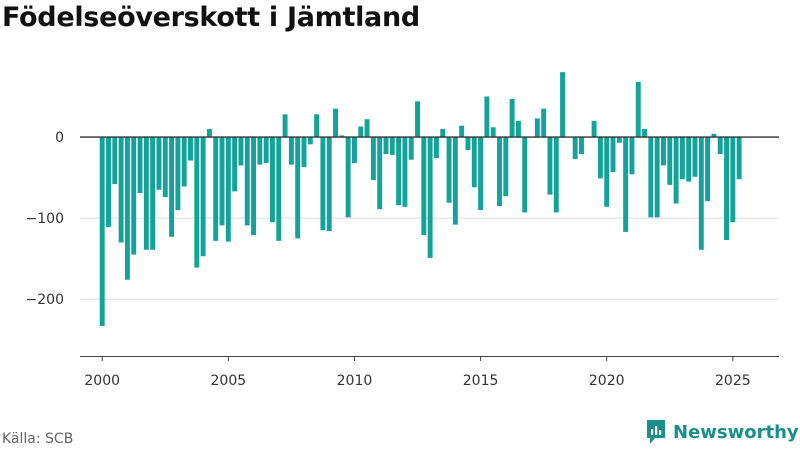 Image resolution: width=800 pixels, height=450 pixels. Describe the element at coordinates (59, 138) in the screenshot. I see `y-tick-label: 0` at that location.